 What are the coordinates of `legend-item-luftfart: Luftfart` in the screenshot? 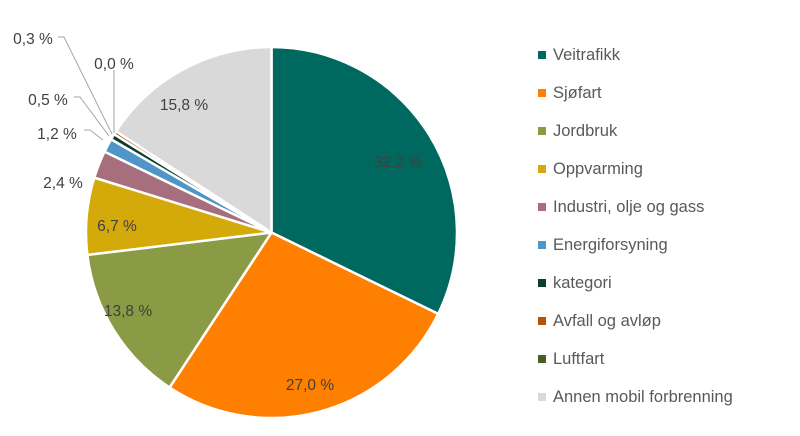 It's located at (635, 359).